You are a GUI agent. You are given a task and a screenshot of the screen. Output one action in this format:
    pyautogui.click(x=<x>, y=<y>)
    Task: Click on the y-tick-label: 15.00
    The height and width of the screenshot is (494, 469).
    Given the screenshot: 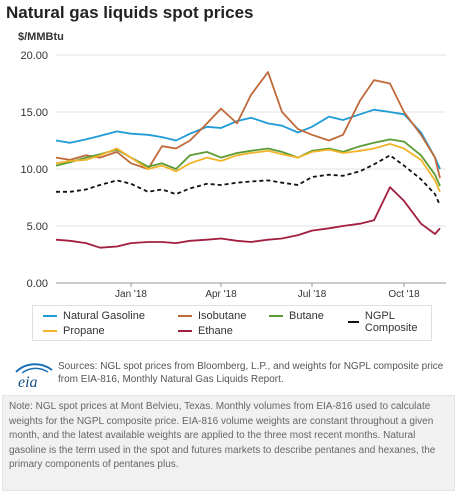 What is the action you would take?
    pyautogui.click(x=34, y=113)
    